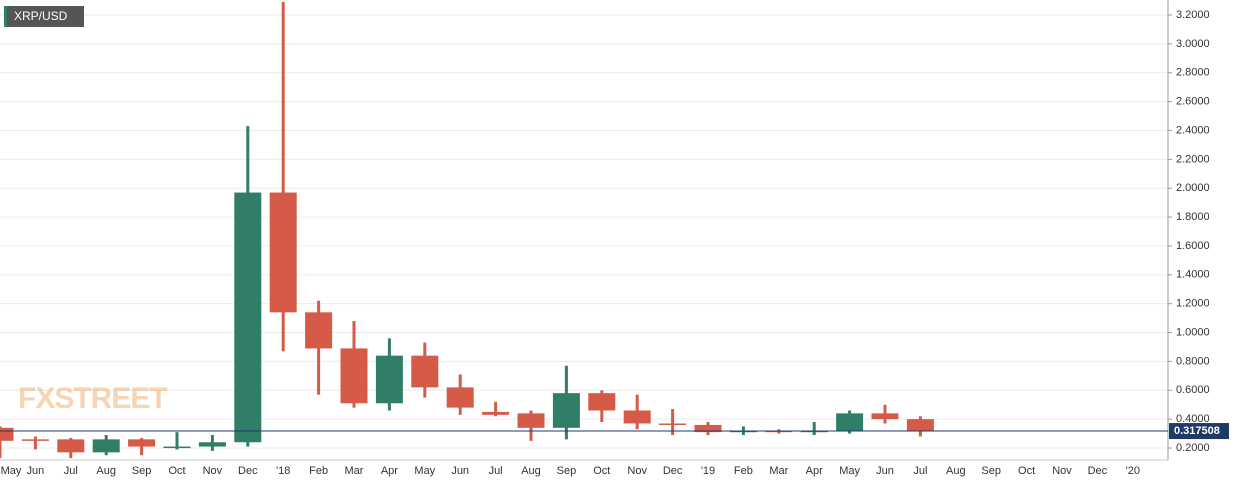 This screenshot has height=485, width=1244. I want to click on x-tick-label: '18, so click(283, 471).